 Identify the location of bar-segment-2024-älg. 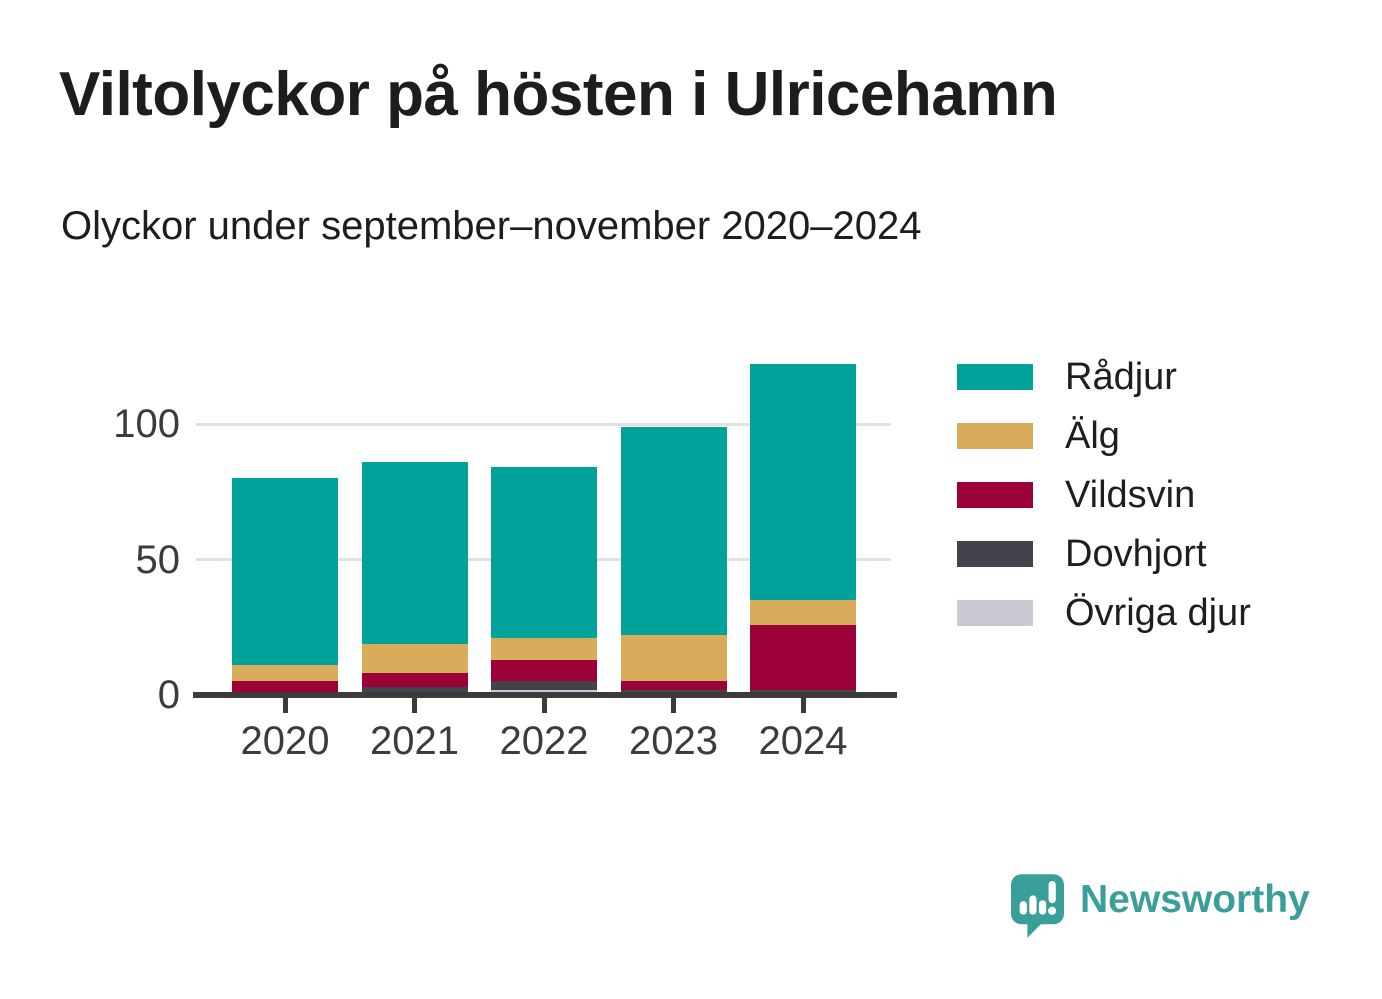
(803, 612).